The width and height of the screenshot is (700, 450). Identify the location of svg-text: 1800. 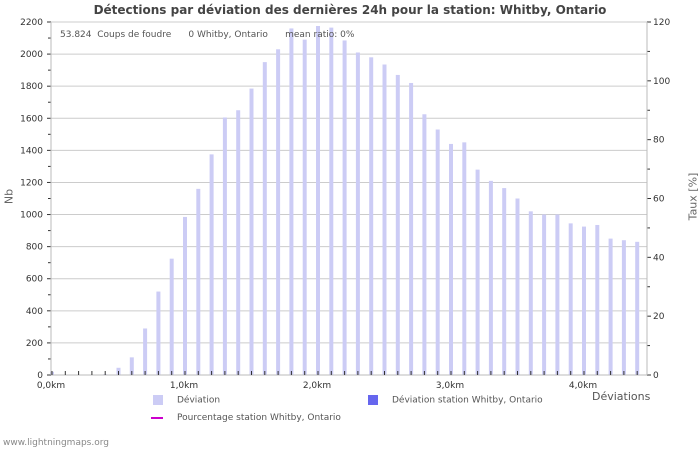
(31, 87).